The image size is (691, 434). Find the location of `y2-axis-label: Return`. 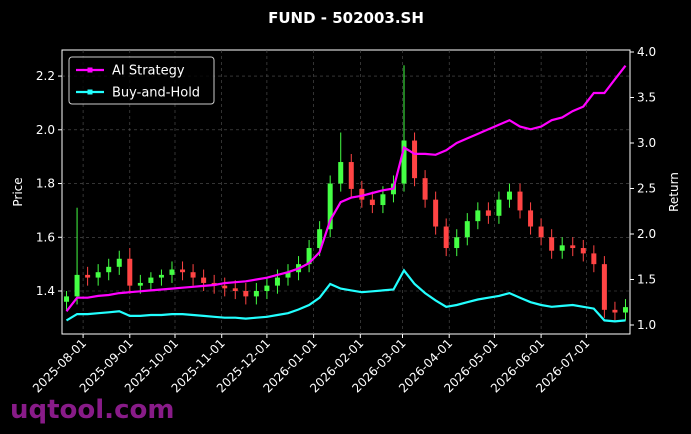

y2-axis-label: Return is located at coordinates (674, 192).